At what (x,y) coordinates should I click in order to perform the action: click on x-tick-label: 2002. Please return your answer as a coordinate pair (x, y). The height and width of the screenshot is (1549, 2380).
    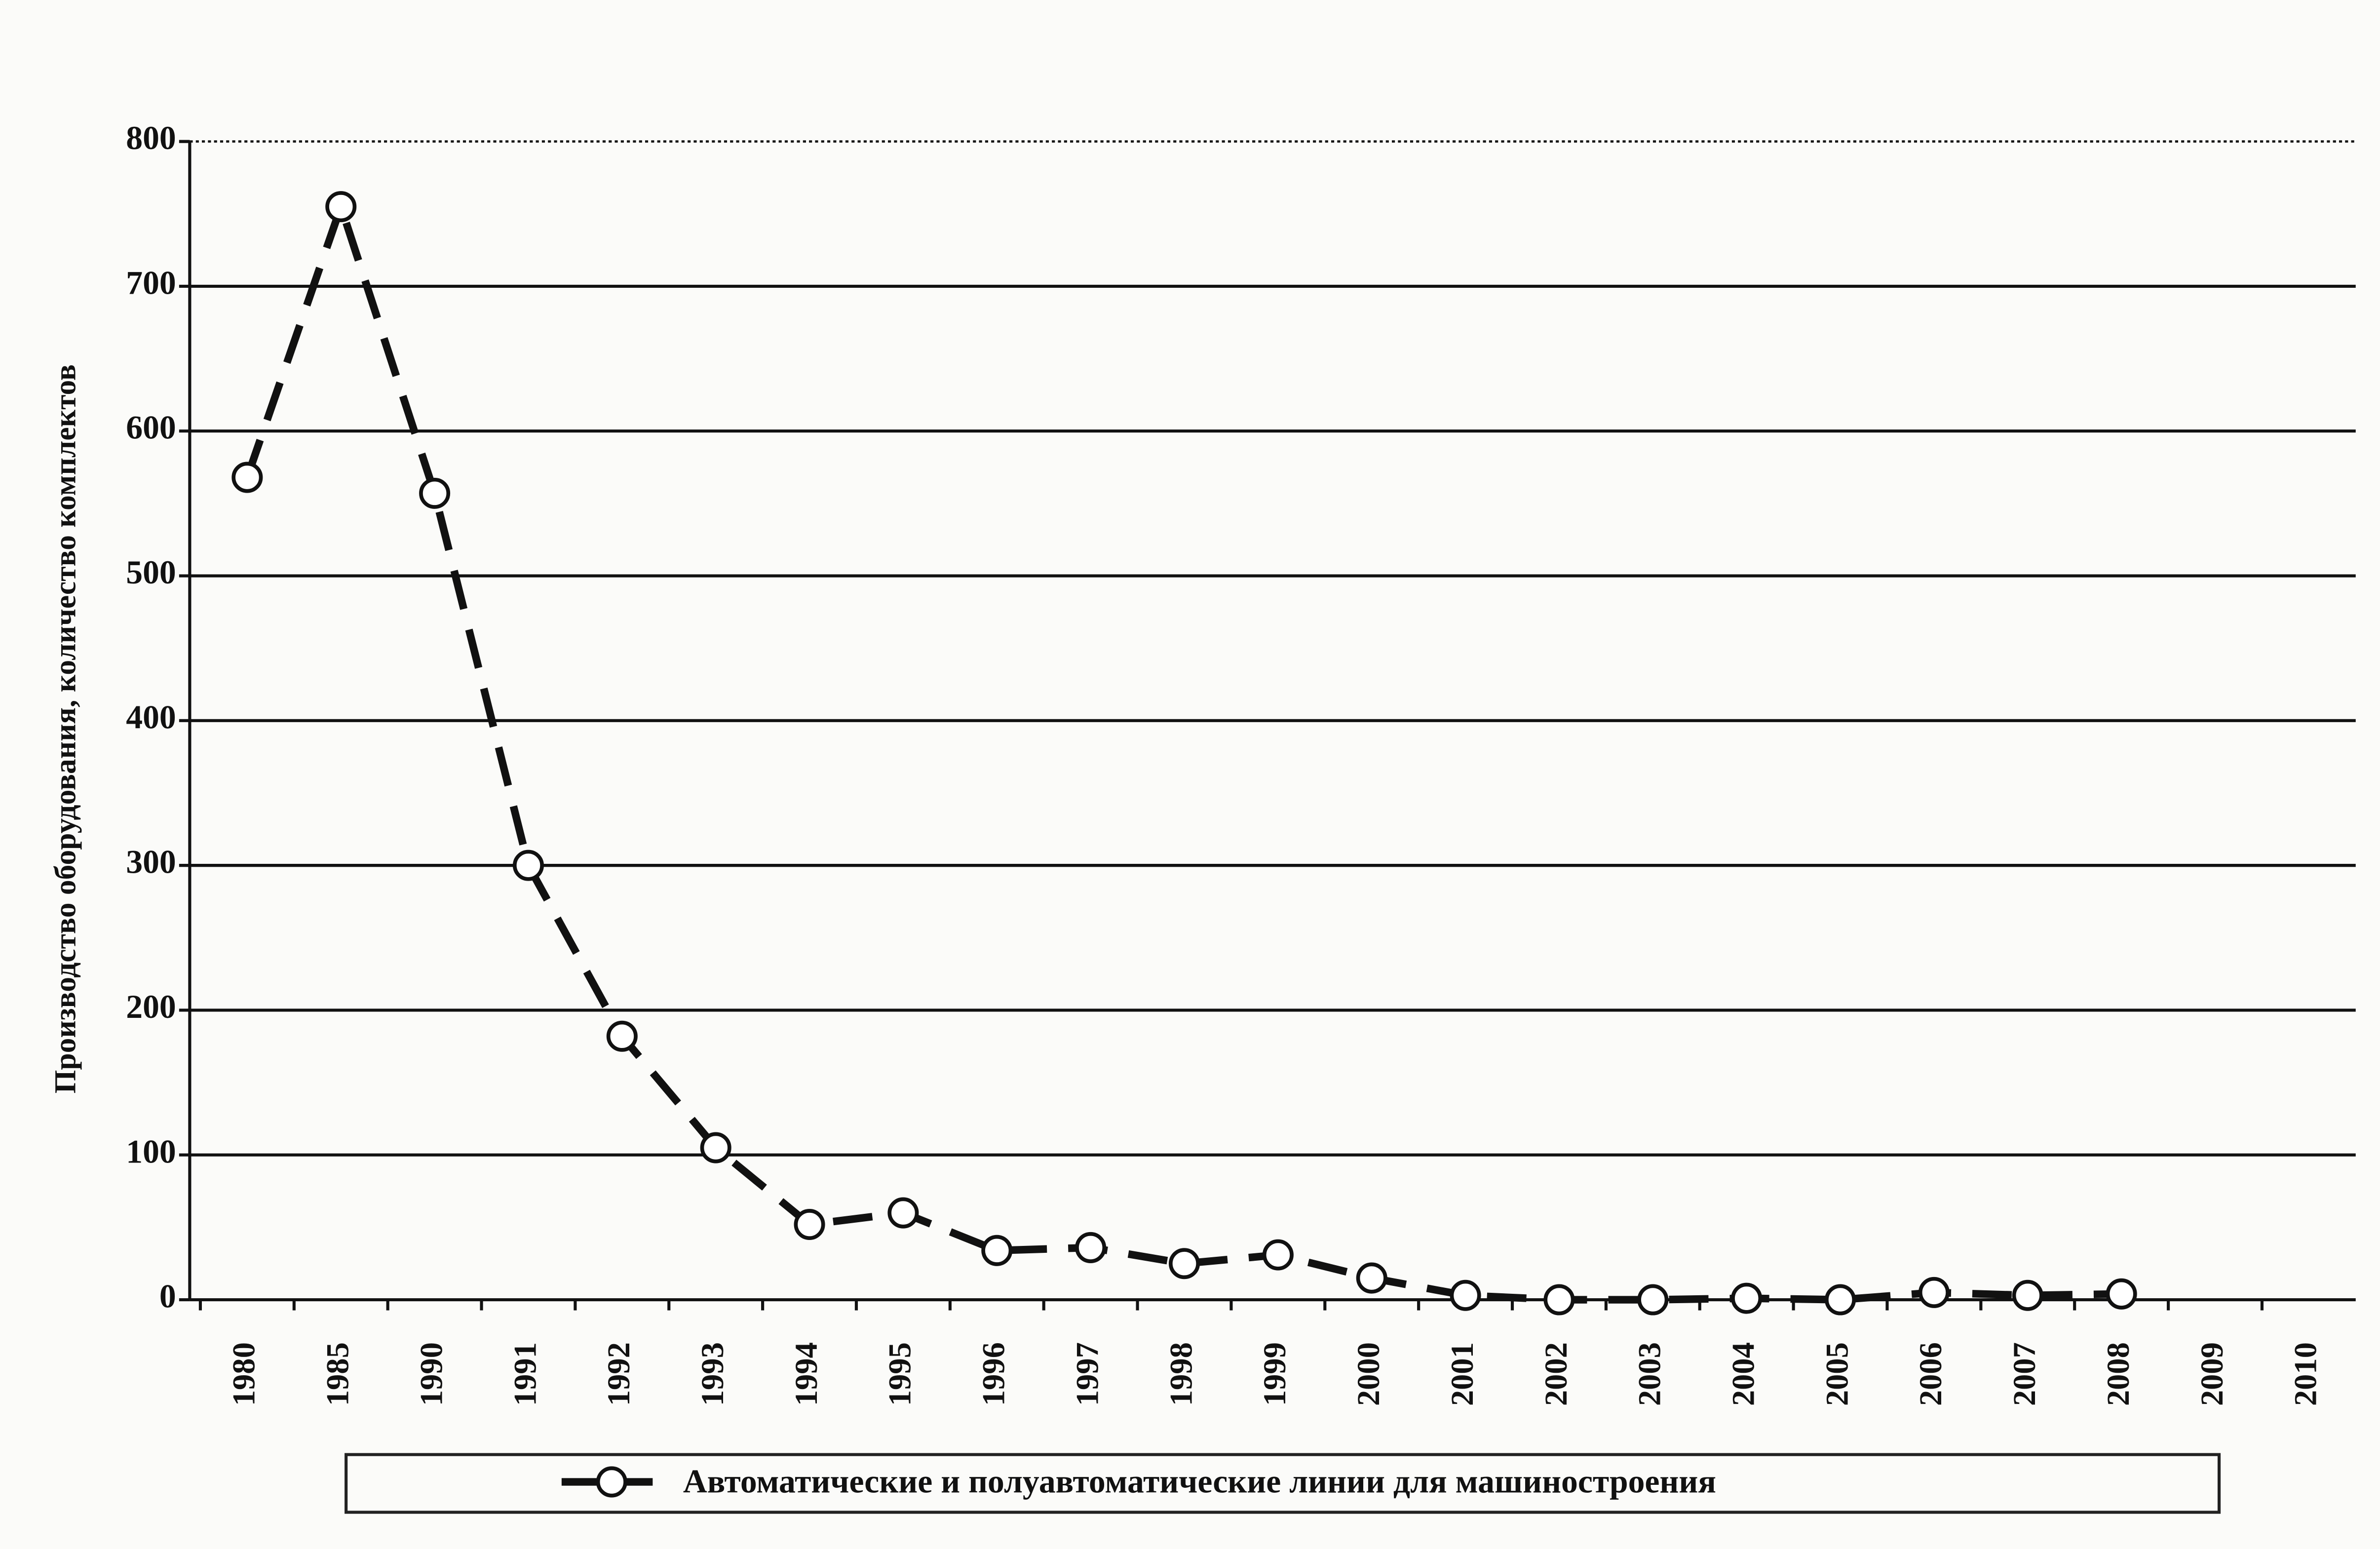
    Looking at the image, I should click on (1556, 1374).